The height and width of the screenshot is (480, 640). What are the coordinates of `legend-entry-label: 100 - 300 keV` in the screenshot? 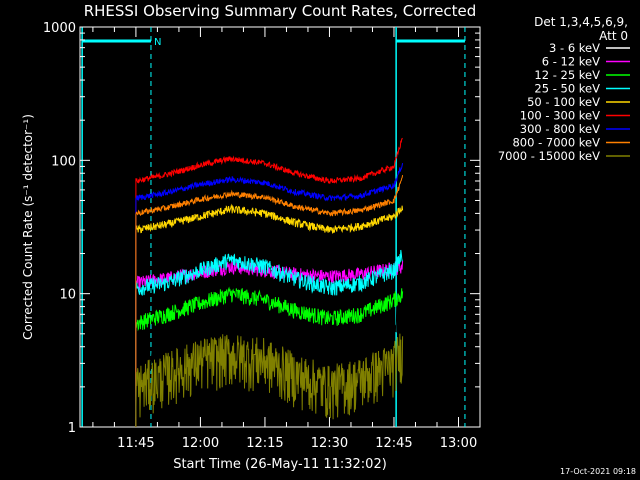 It's located at (560, 116).